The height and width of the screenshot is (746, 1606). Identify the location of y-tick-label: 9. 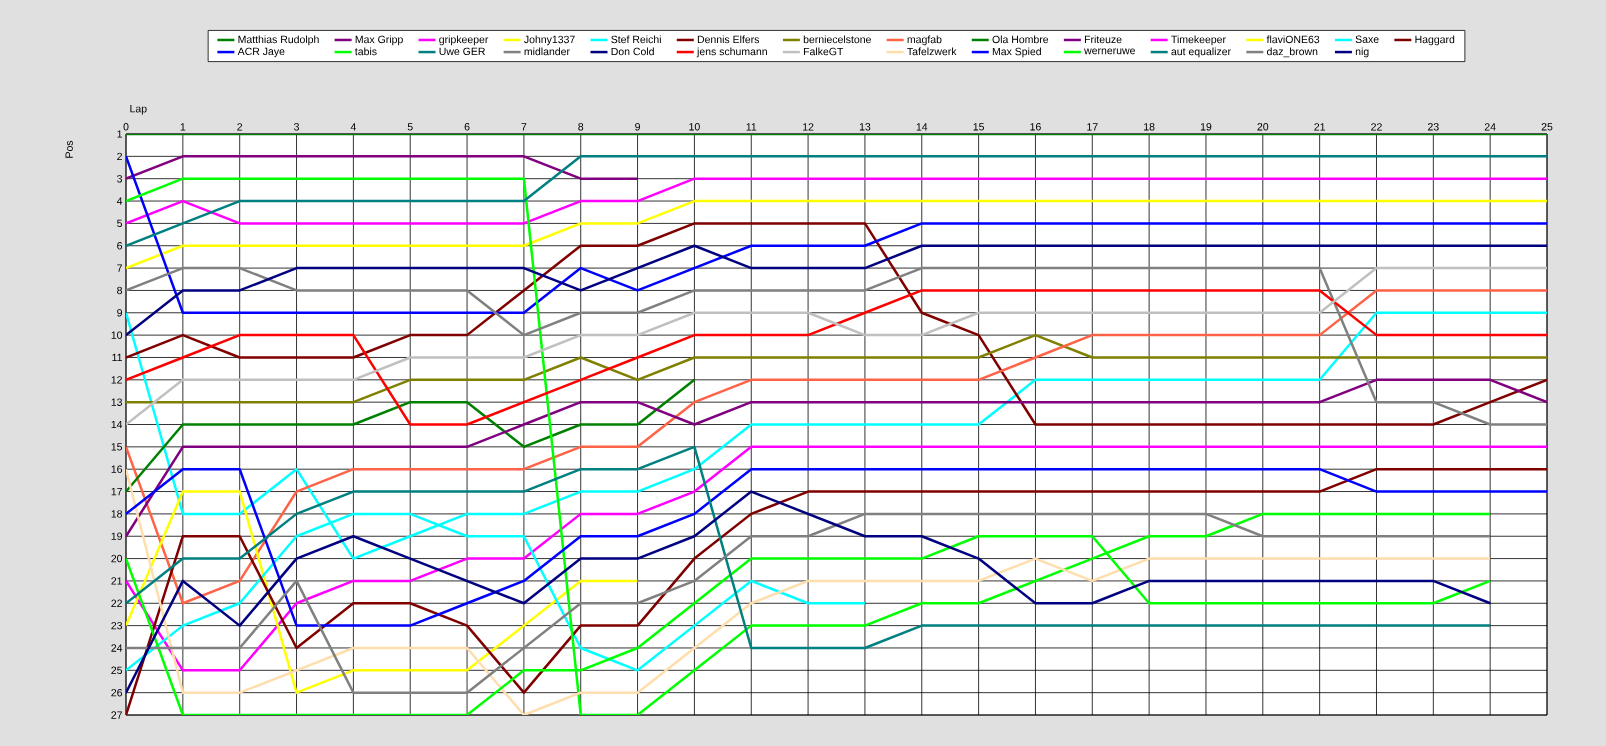
(119, 313).